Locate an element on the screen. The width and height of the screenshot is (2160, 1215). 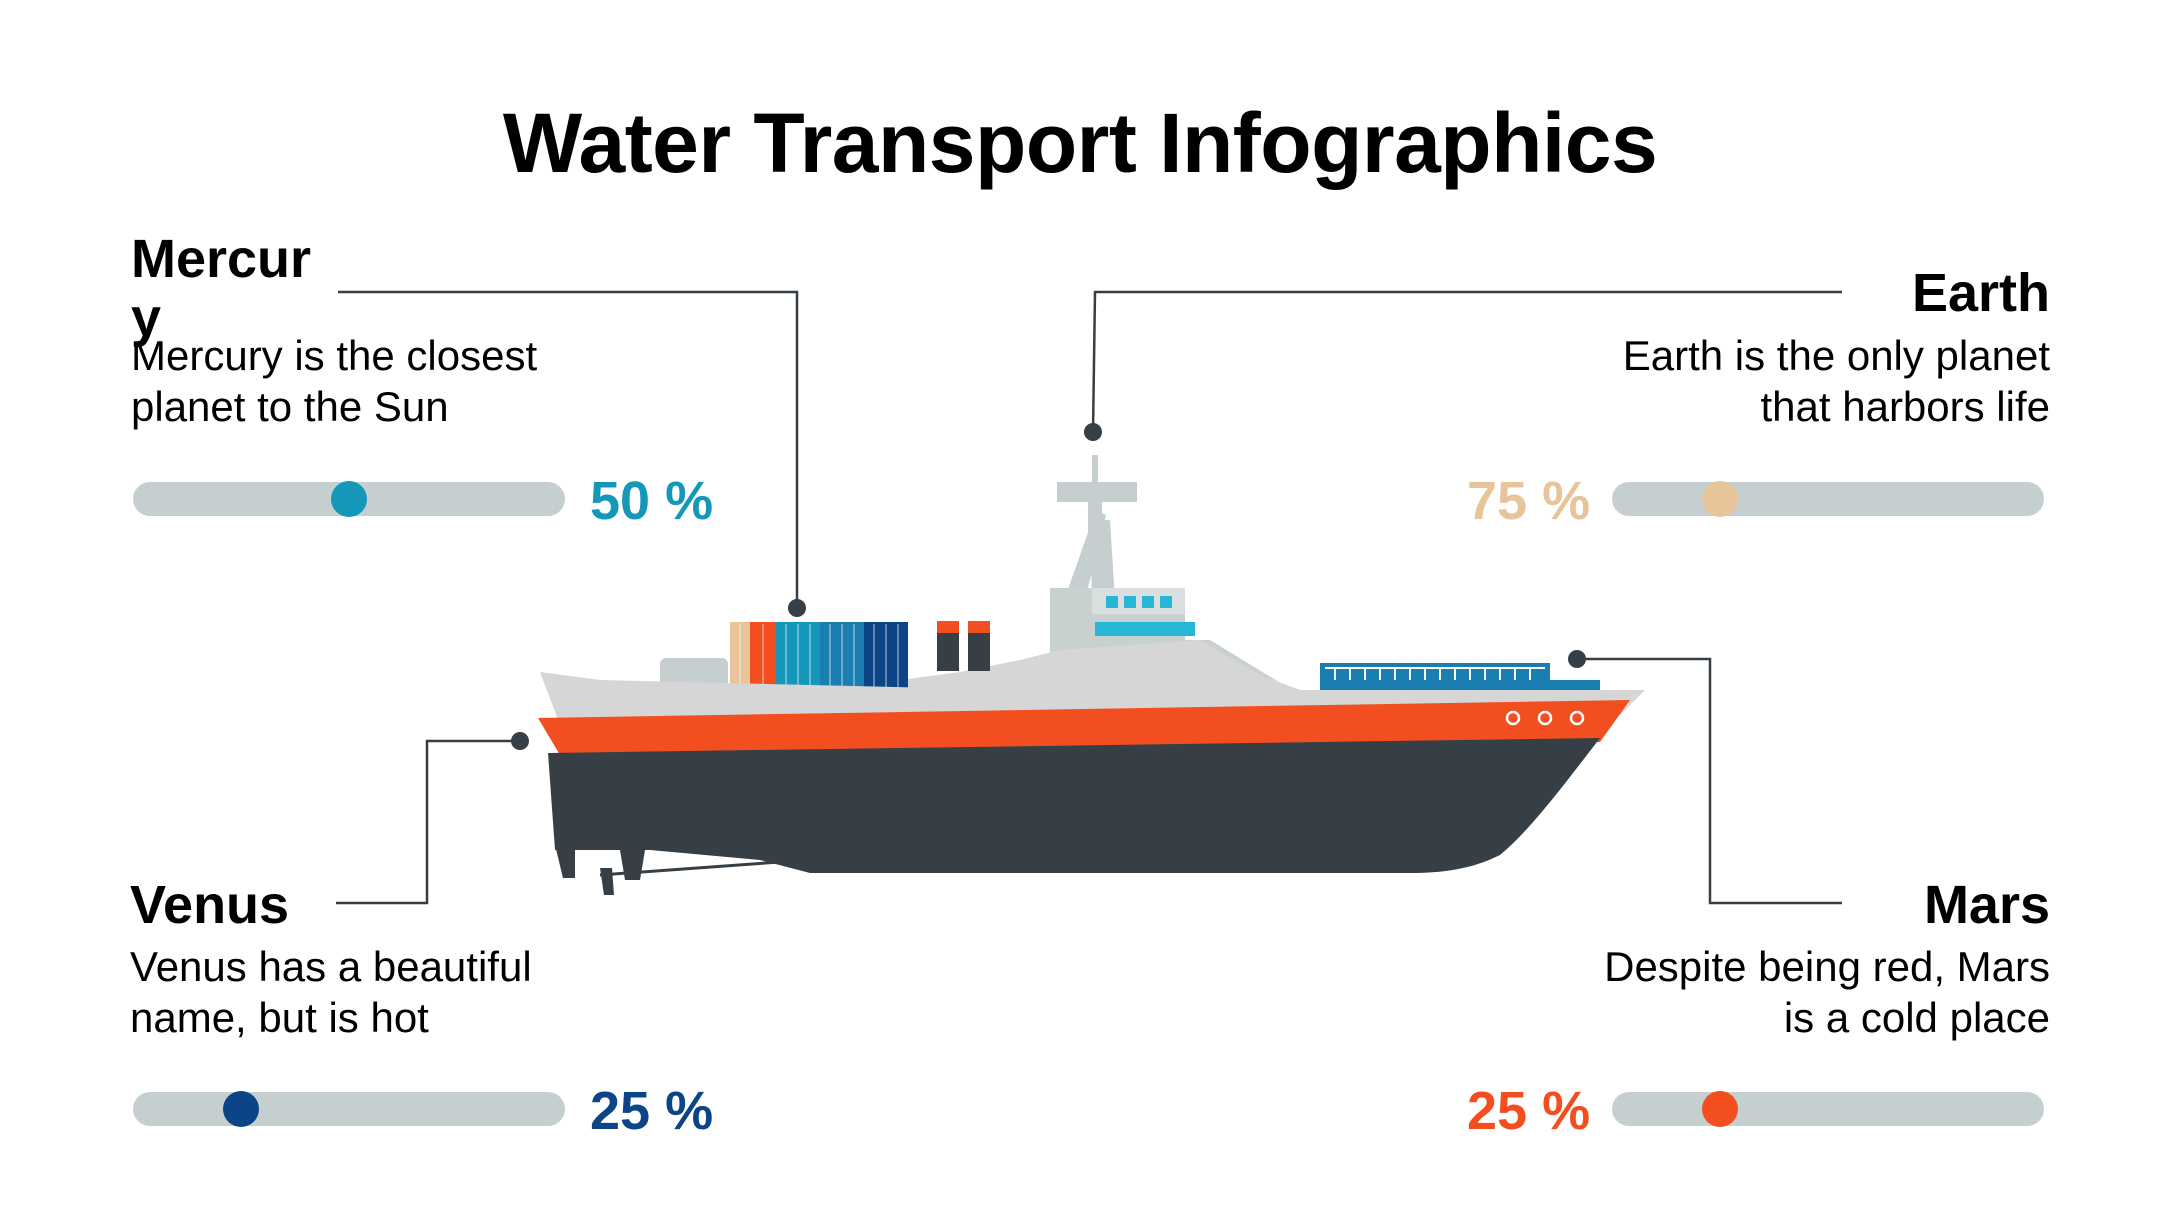
mercury-progress-bar is located at coordinates (349, 499).